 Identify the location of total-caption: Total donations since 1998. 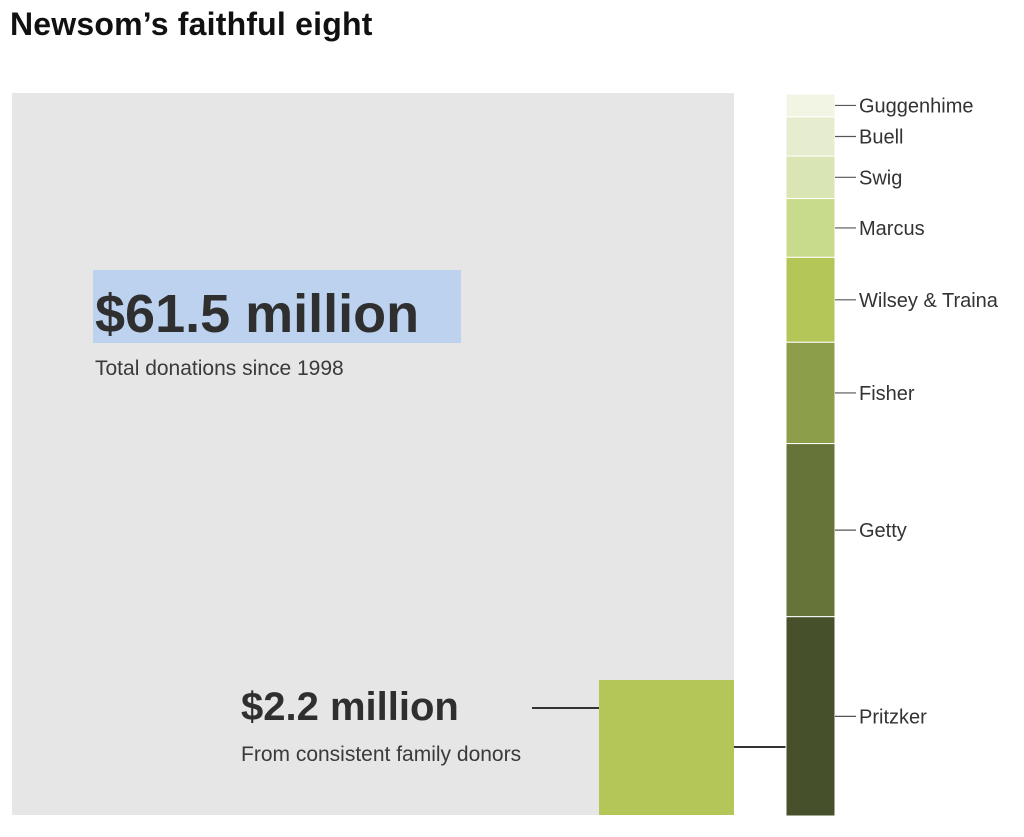
(219, 368).